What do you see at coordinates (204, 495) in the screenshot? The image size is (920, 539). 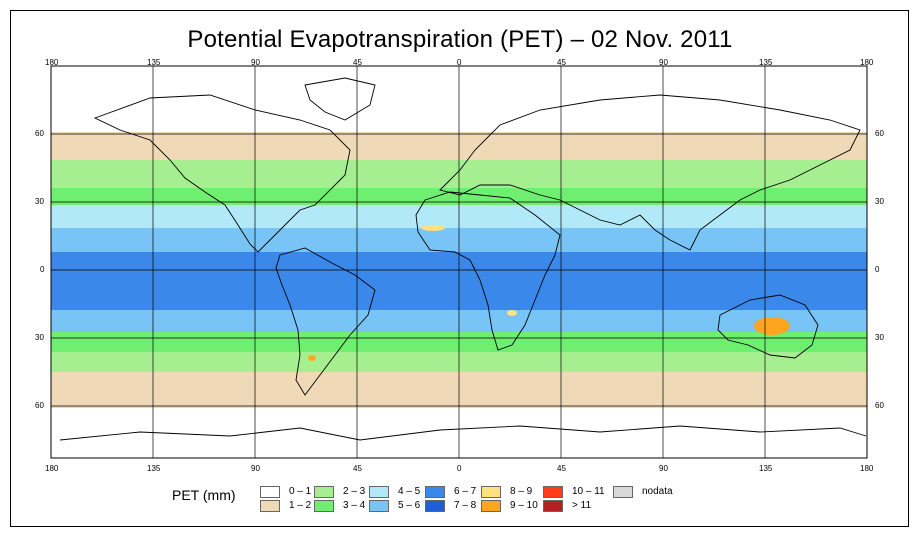 I see `legend-title: PET (mm)` at bounding box center [204, 495].